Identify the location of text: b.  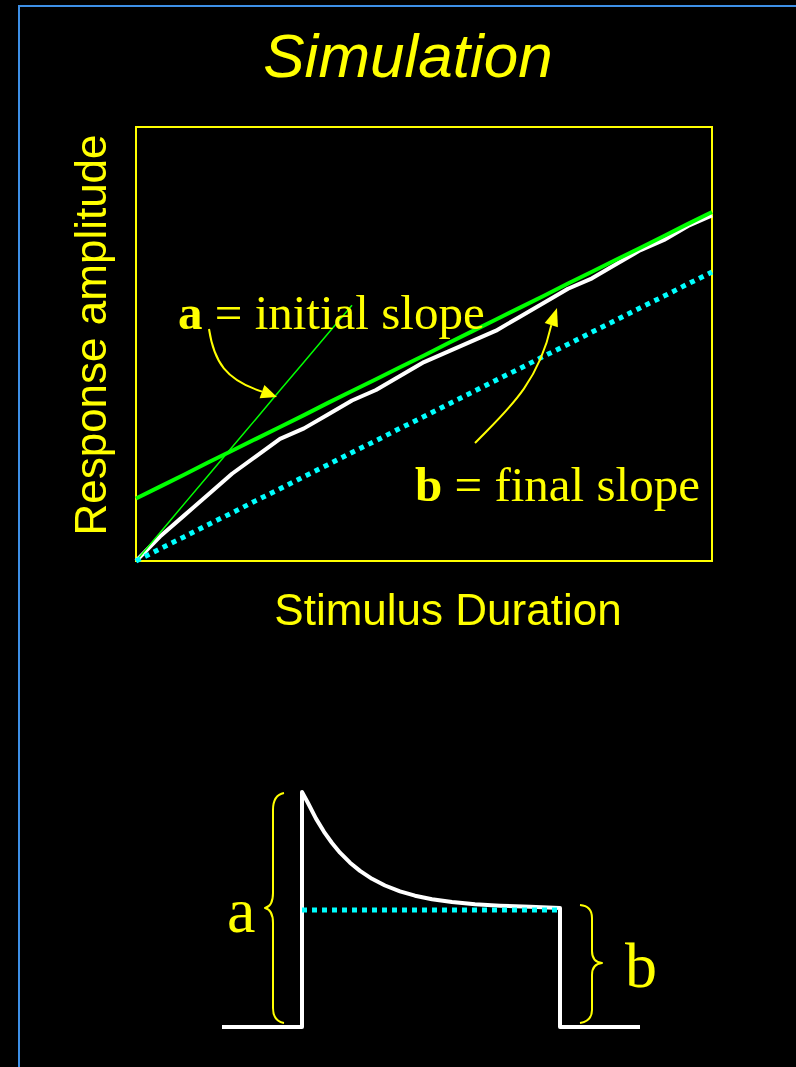
(641, 966).